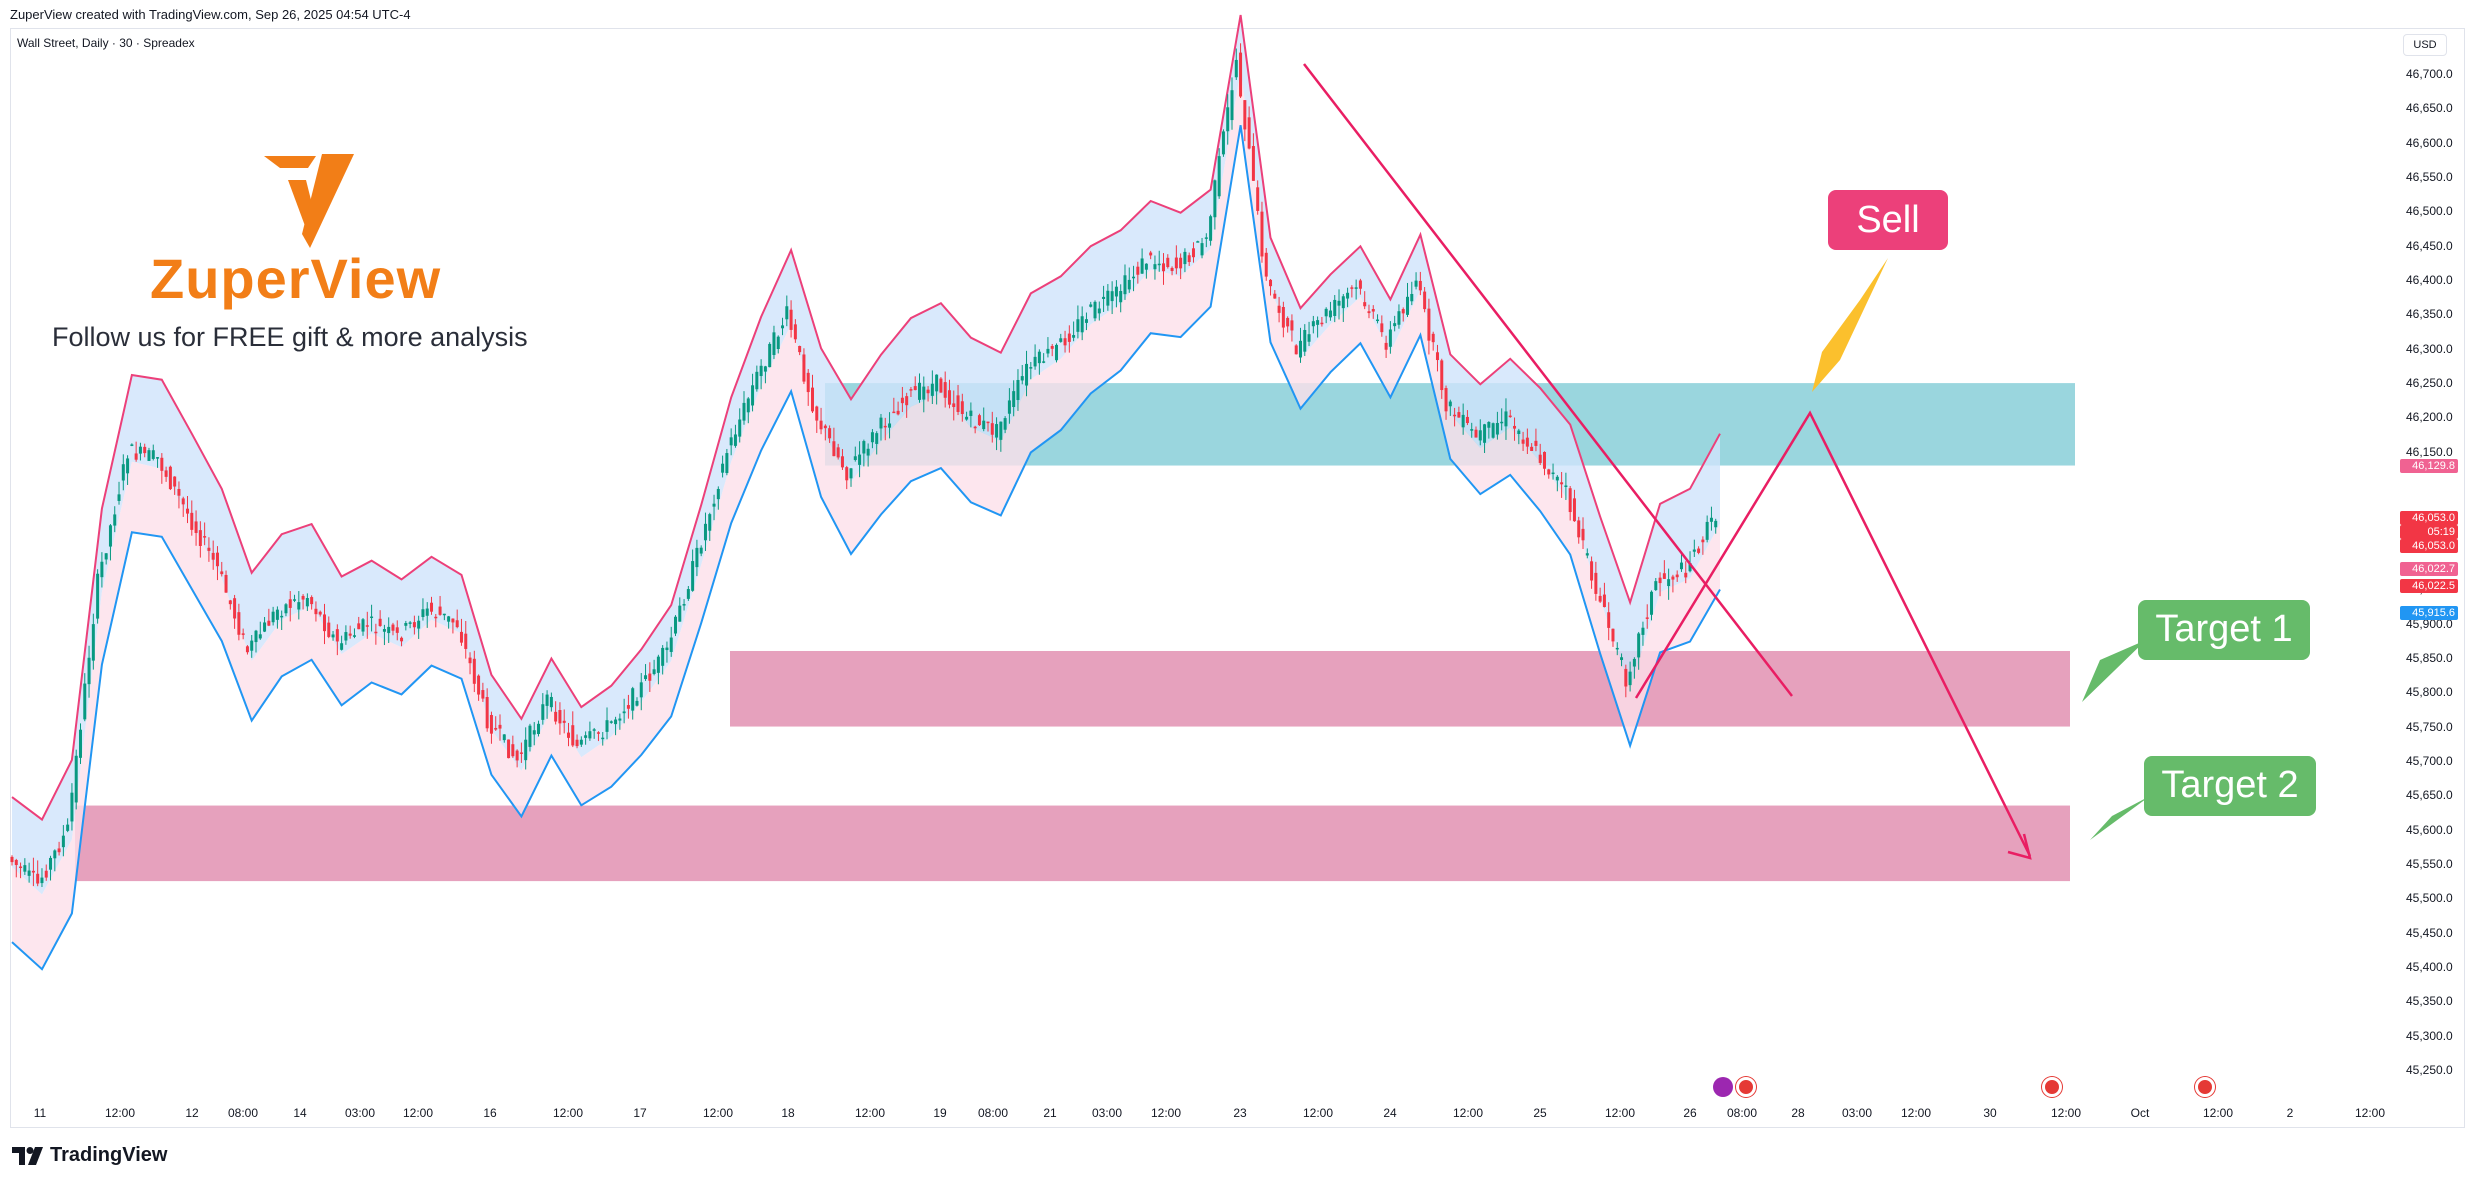 The image size is (2475, 1189). What do you see at coordinates (1723, 1087) in the screenshot?
I see `event-flash-icon` at bounding box center [1723, 1087].